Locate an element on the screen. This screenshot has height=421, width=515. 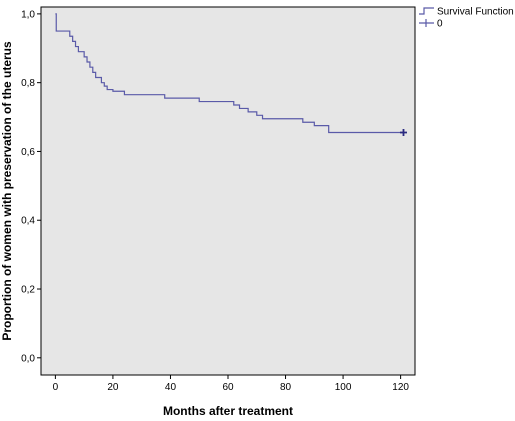
y-tick-label: 0,2 is located at coordinates (28, 290).